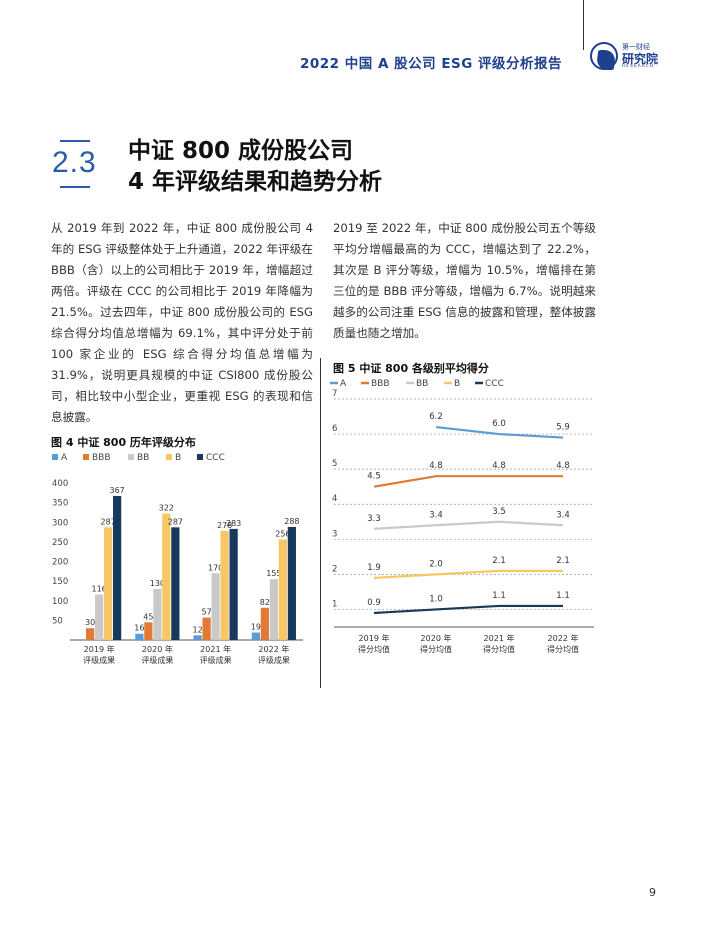  Describe the element at coordinates (436, 599) in the screenshot. I see `point-value-label: 1.0` at that location.